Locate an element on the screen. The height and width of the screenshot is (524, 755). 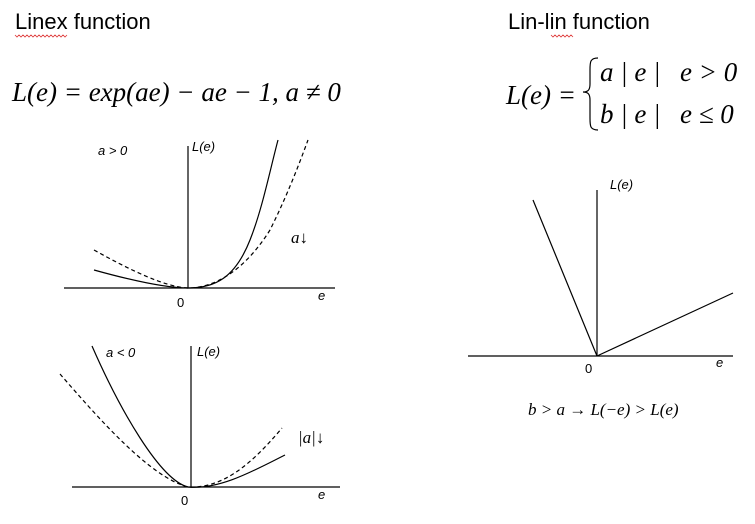
linlin-formula: L(e) = a | e | e > 0 b | e | e ≤ 0 is located at coordinates (621, 94).